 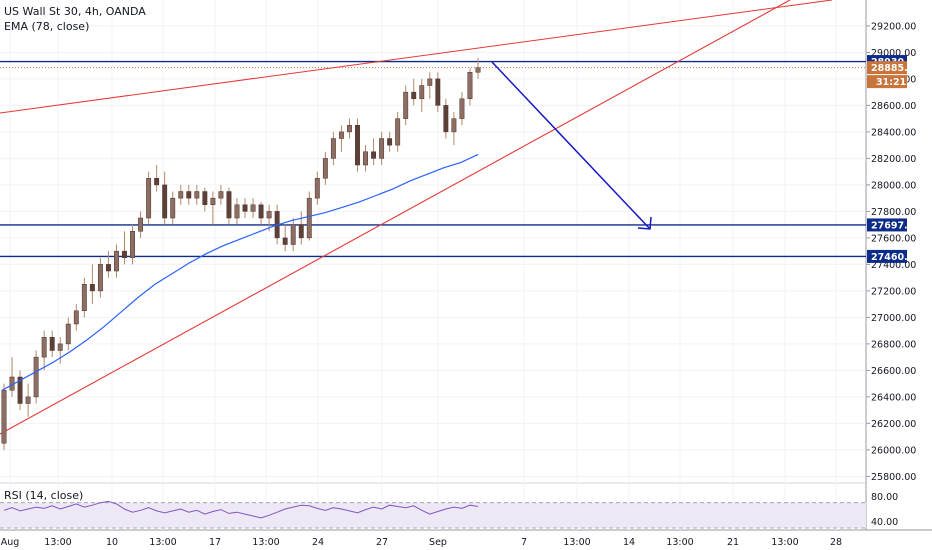 I want to click on level-tag: 27697.8, so click(x=893, y=225).